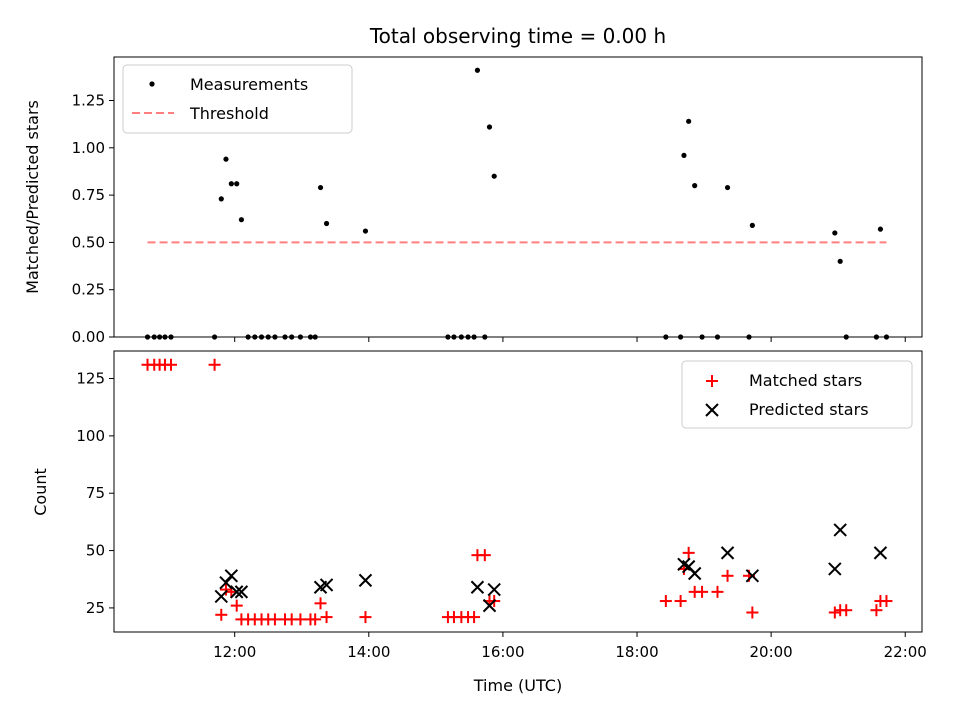 This screenshot has height=720, width=960. What do you see at coordinates (249, 84) in the screenshot?
I see `legend-measurements-label: Measurements` at bounding box center [249, 84].